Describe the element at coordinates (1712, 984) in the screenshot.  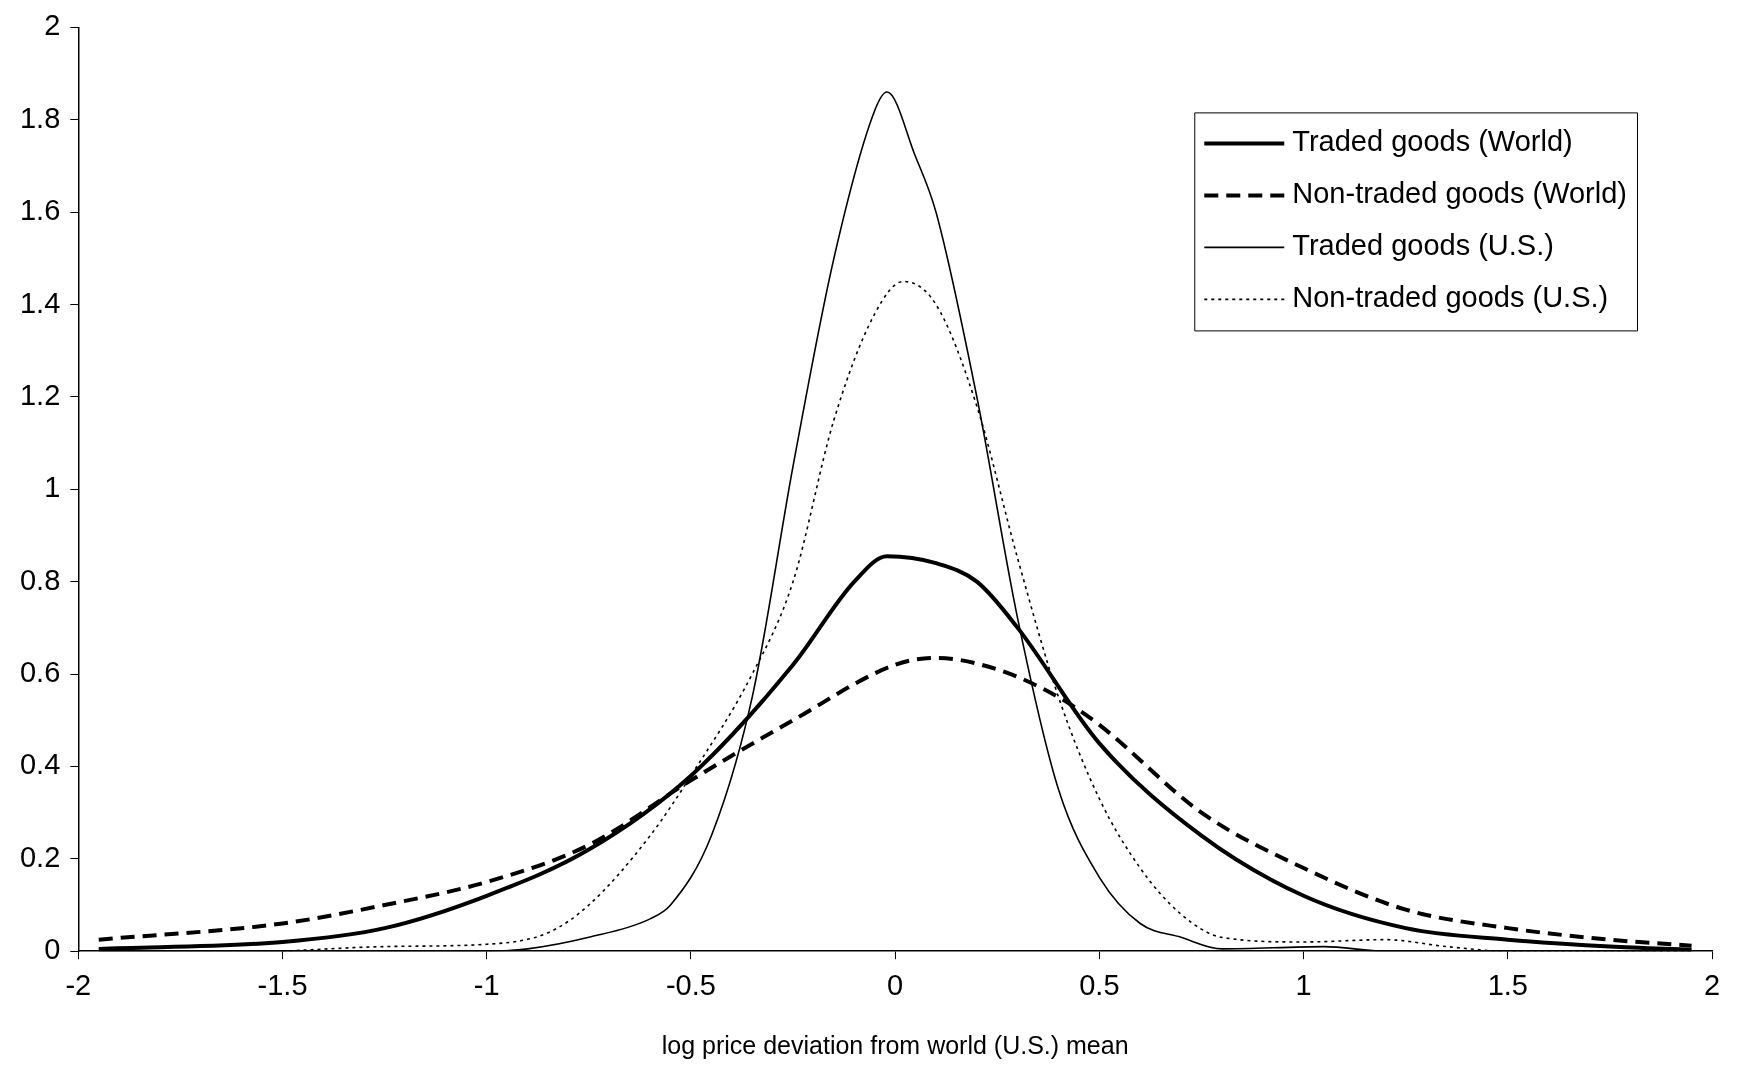
I see `x-tick-label: 2` at that location.